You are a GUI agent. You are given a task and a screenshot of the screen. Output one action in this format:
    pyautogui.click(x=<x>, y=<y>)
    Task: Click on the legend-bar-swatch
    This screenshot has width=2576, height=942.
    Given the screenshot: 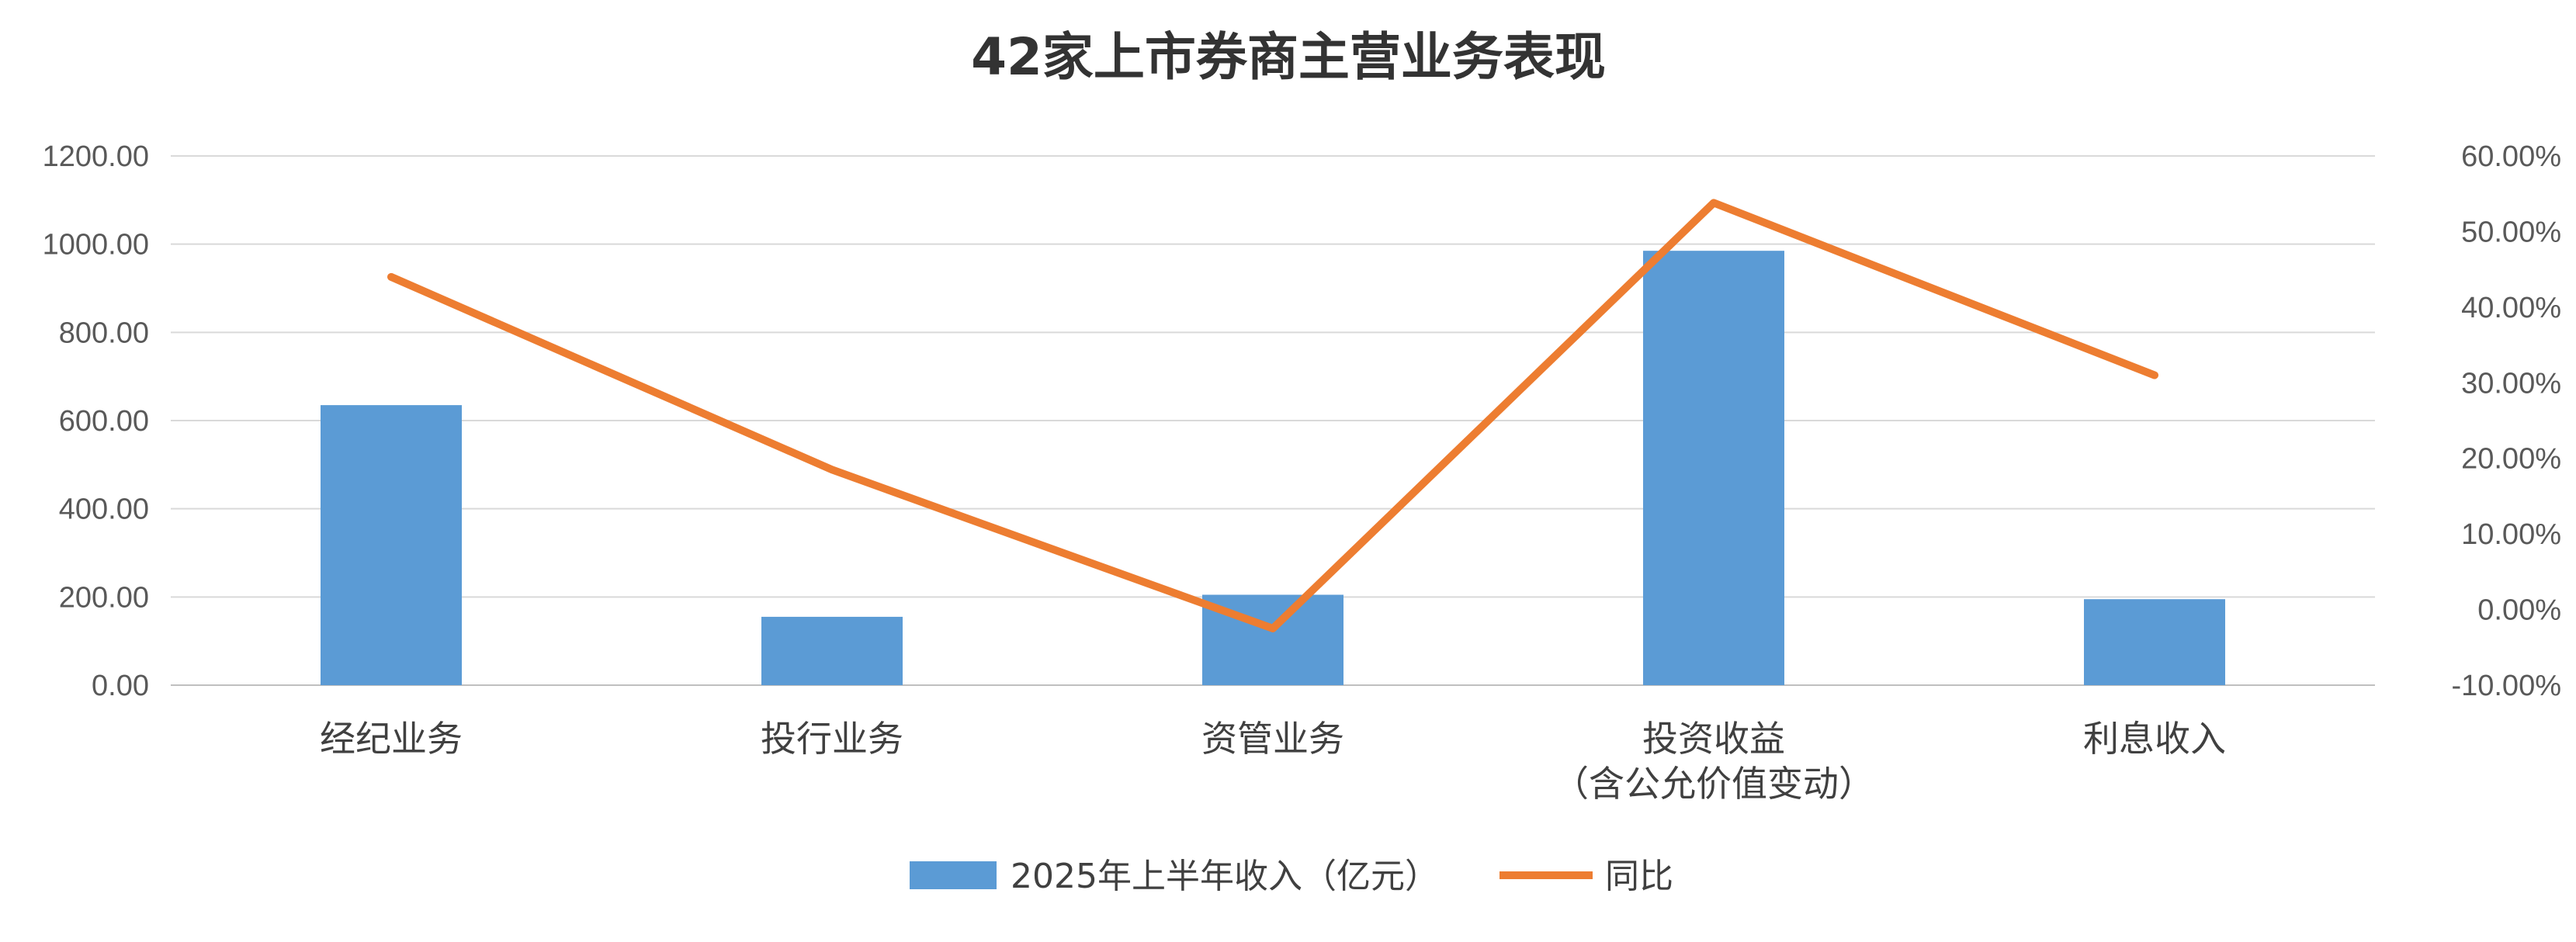 What is the action you would take?
    pyautogui.click(x=953, y=875)
    